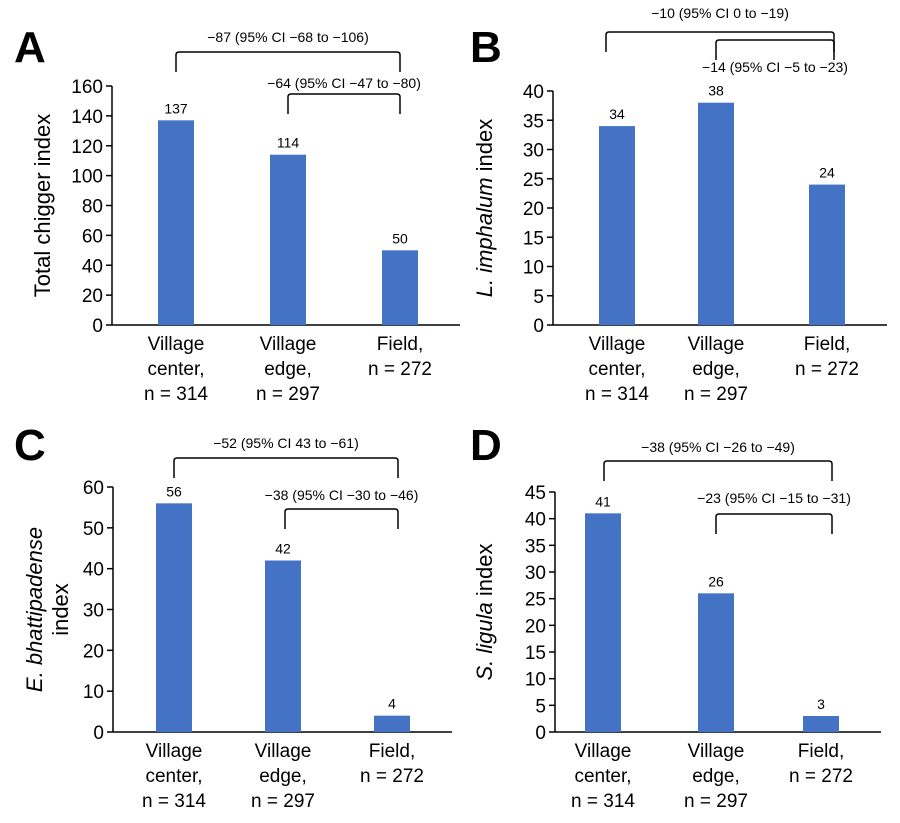 The height and width of the screenshot is (823, 900). I want to click on y-tick-label: 15, so click(535, 653).